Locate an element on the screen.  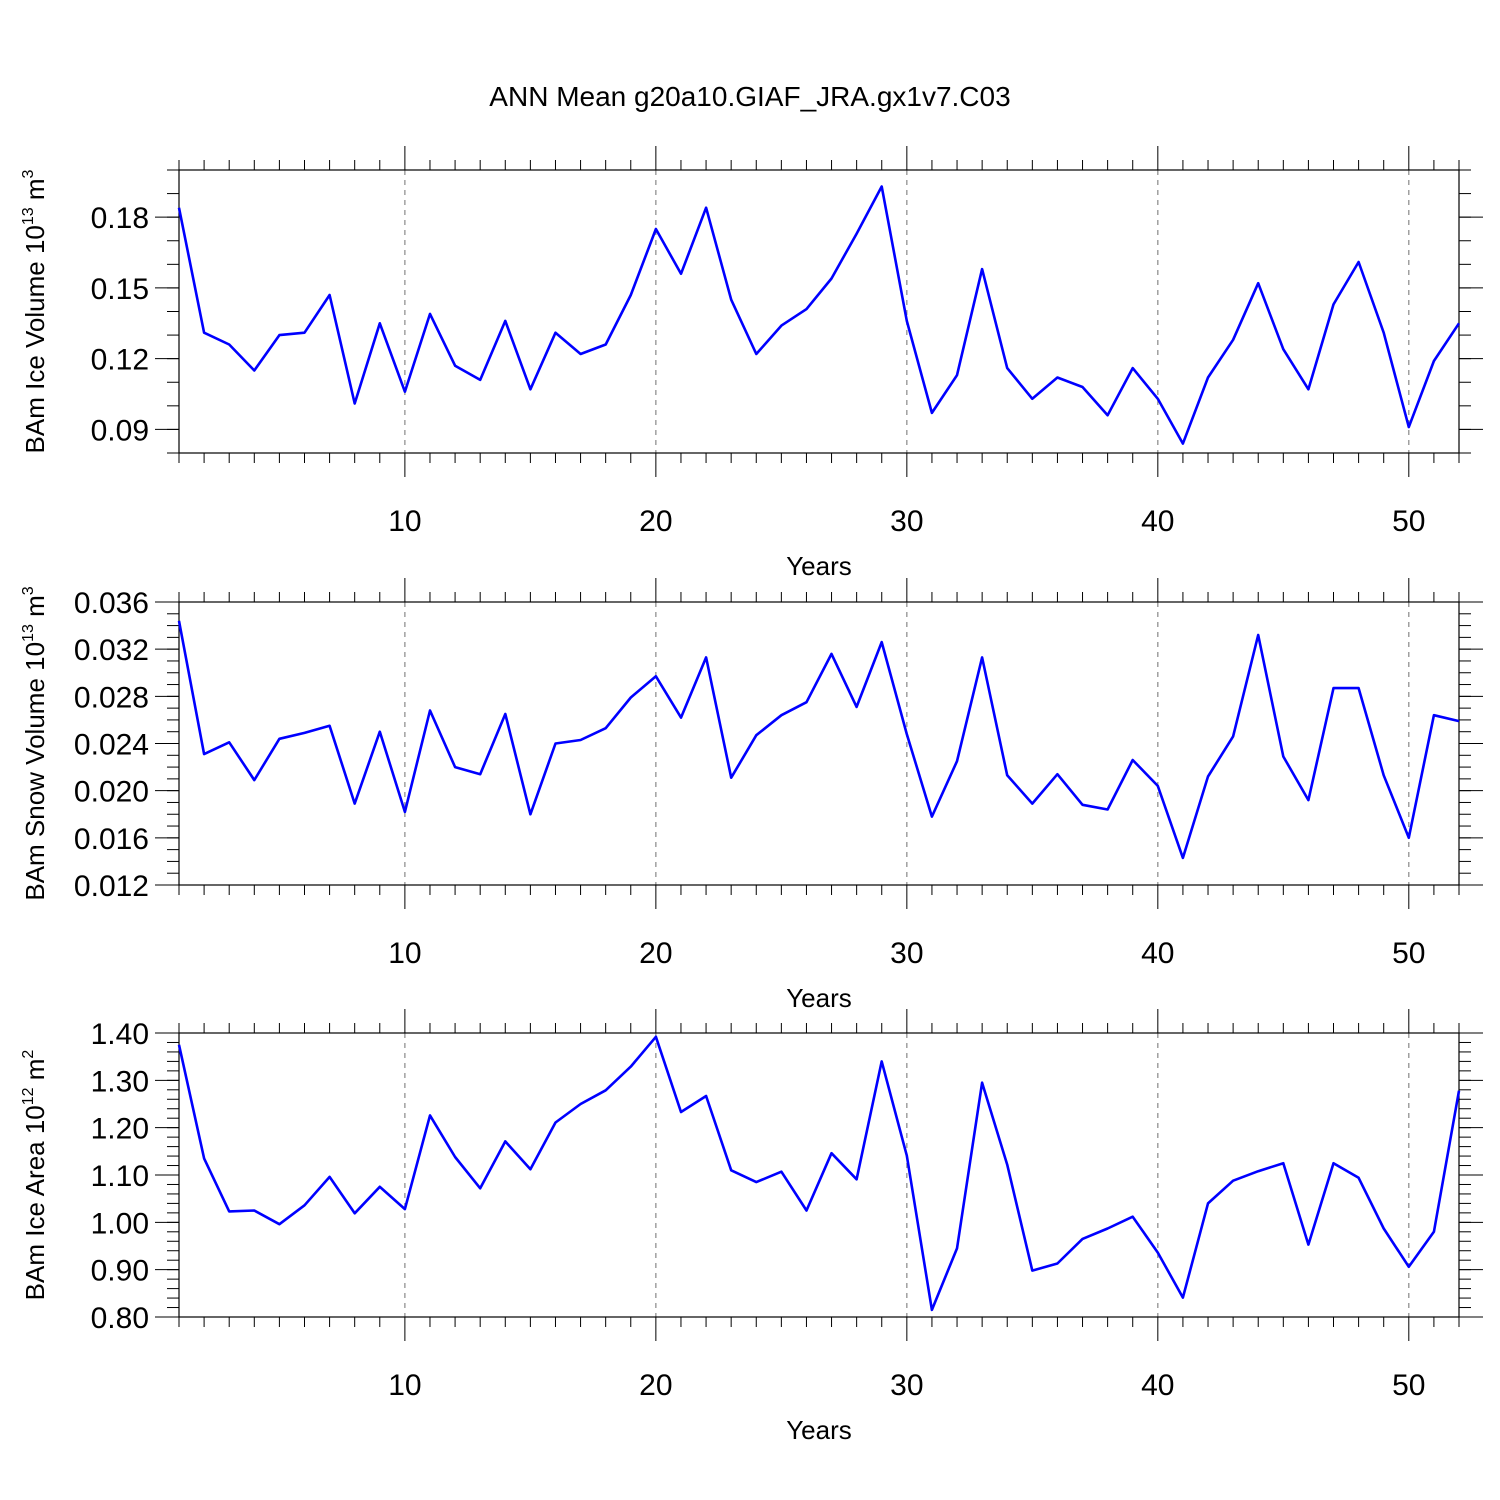
y-tick-label: 0.016 is located at coordinates (111, 839).